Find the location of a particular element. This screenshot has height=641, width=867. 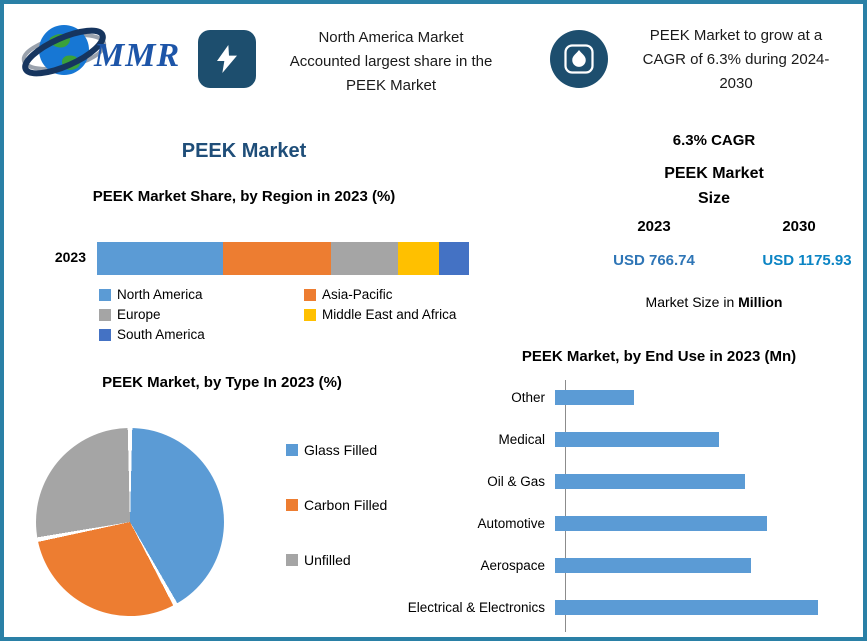

type-chart-title: PEEK Market, by Type In 2023 (%) is located at coordinates (222, 382).